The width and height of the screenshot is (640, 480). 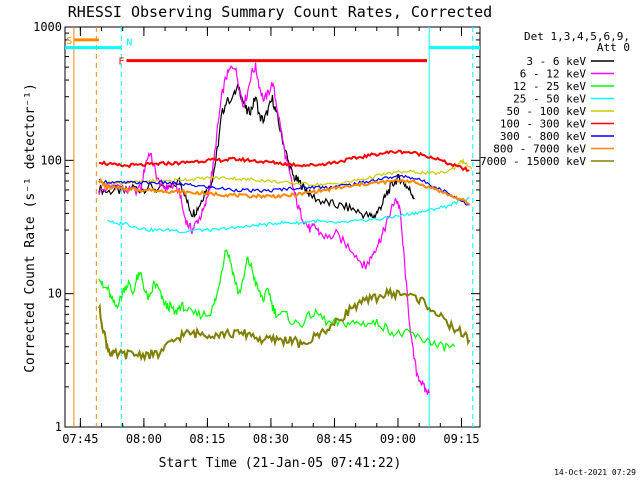 What do you see at coordinates (549, 99) in the screenshot?
I see `legend-label: 25 - 50 keV` at bounding box center [549, 99].